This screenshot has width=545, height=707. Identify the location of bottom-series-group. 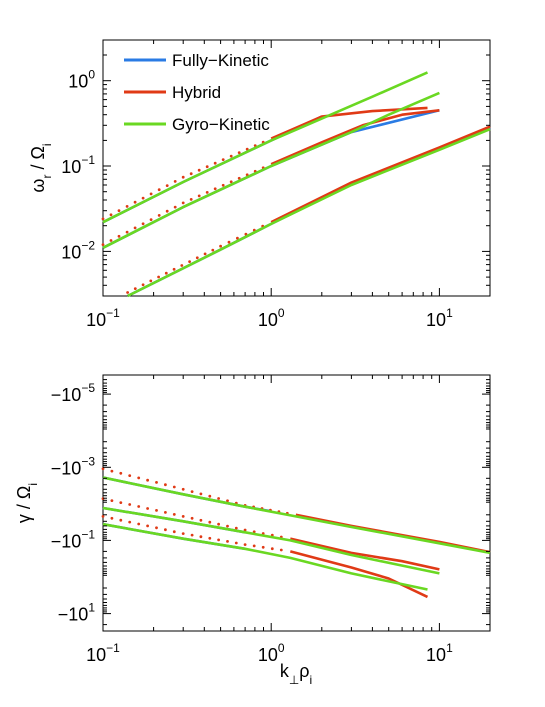
(296, 533).